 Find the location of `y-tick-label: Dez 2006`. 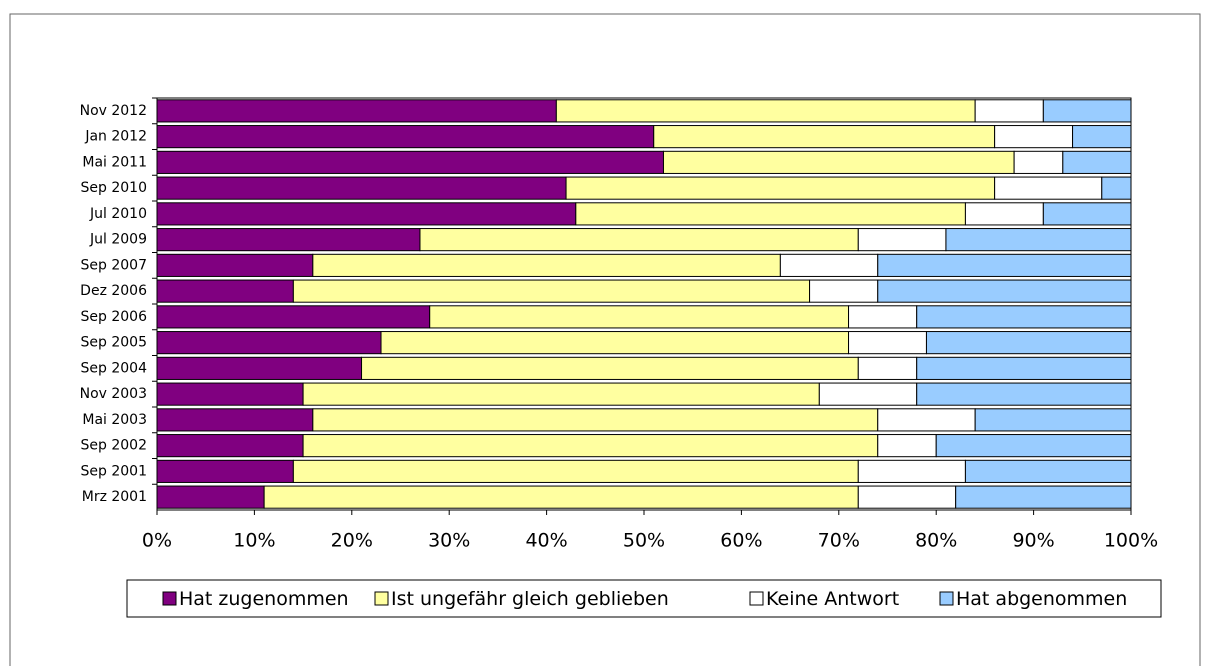

y-tick-label: Dez 2006 is located at coordinates (113, 291).